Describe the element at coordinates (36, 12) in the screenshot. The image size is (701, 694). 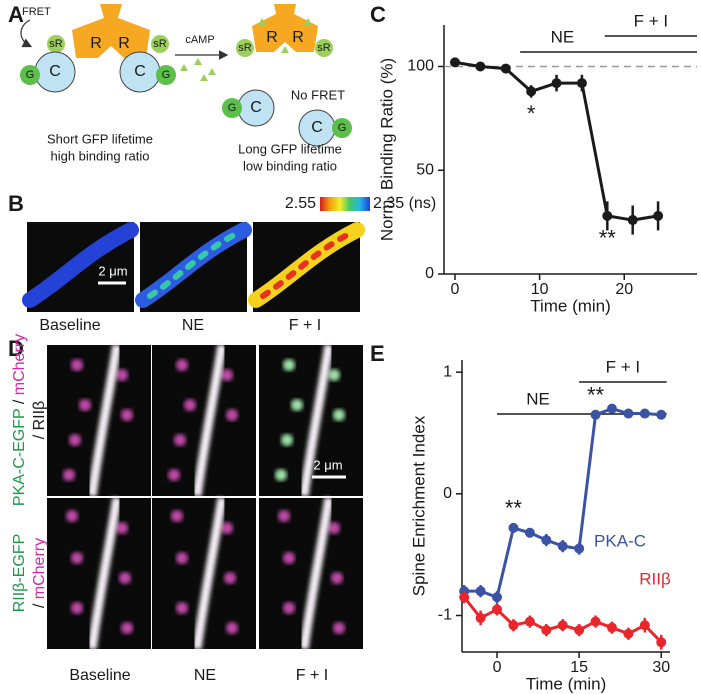
I see `fret-label: FRET` at that location.